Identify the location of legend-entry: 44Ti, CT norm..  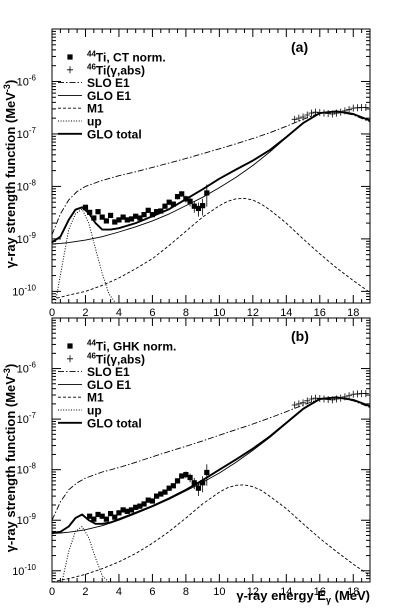
(116, 57).